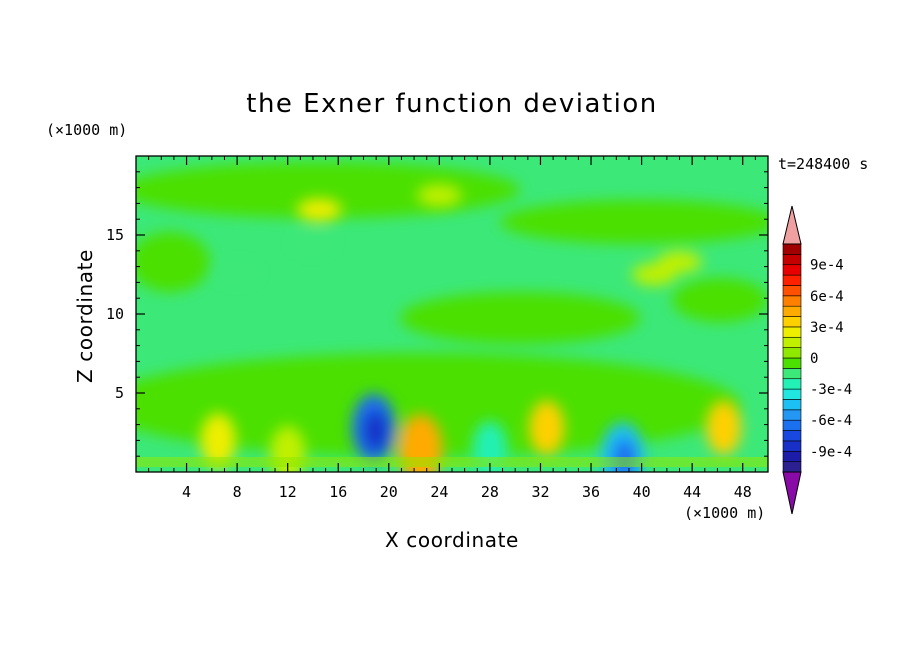 The width and height of the screenshot is (904, 654). I want to click on x-axis-label: X coordinate, so click(452, 540).